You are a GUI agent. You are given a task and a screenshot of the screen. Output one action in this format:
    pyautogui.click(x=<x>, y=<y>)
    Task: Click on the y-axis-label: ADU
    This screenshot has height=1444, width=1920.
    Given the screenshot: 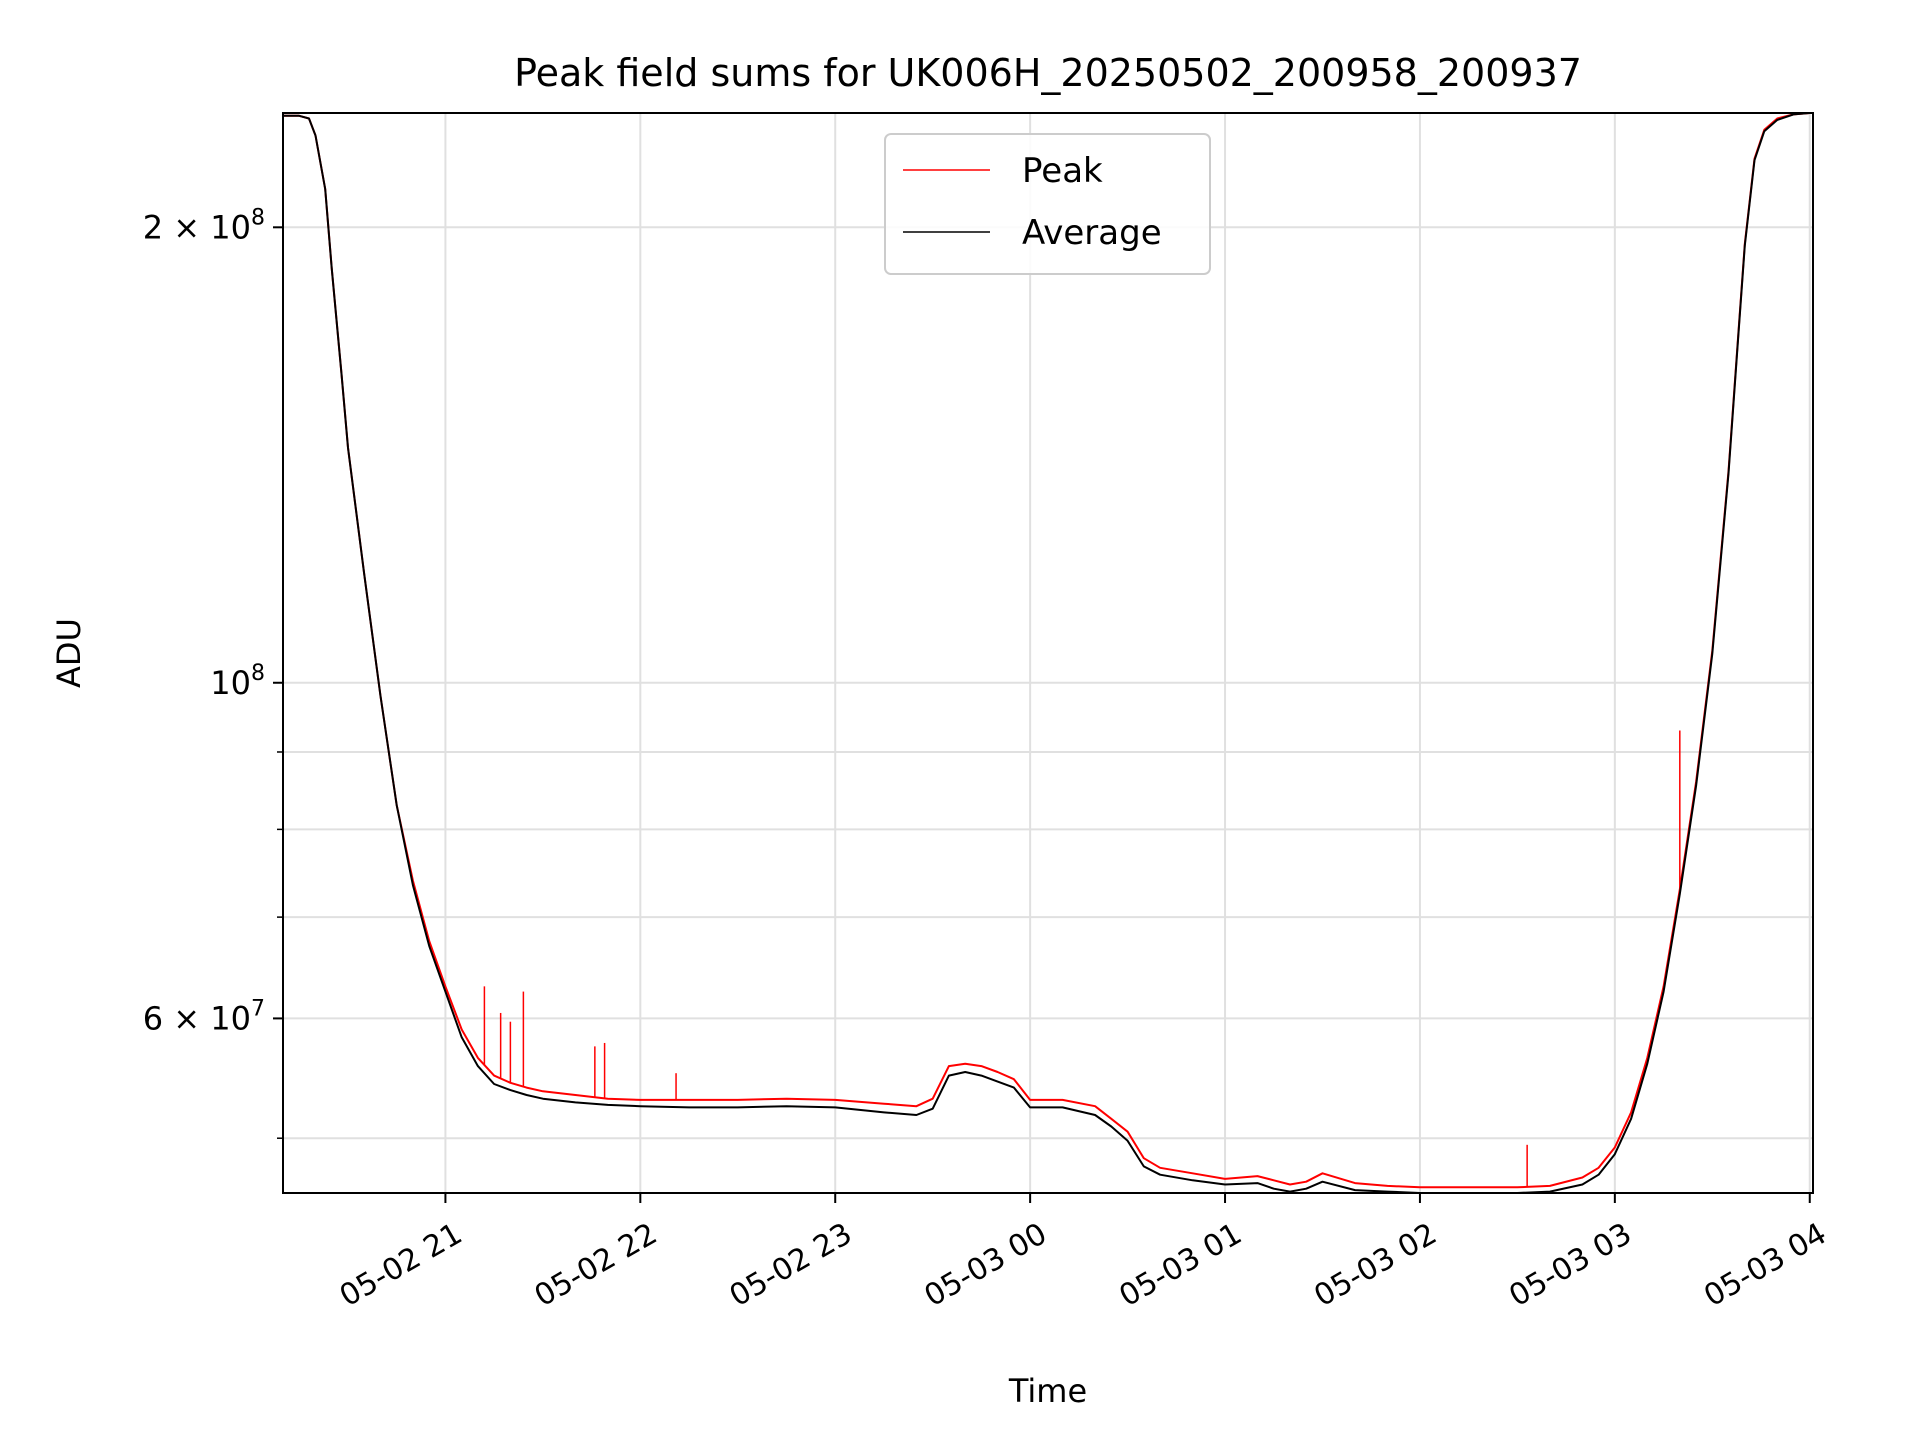 What is the action you would take?
    pyautogui.click(x=69, y=653)
    